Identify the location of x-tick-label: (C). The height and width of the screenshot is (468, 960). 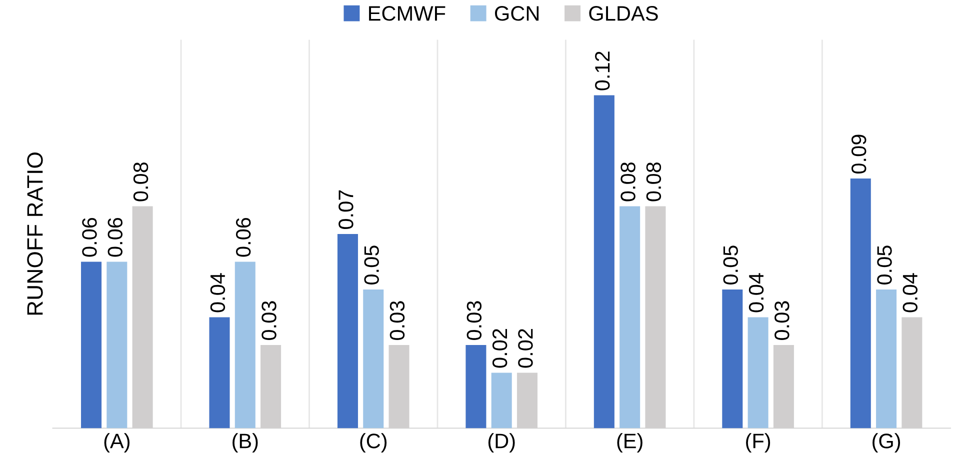
(373, 442).